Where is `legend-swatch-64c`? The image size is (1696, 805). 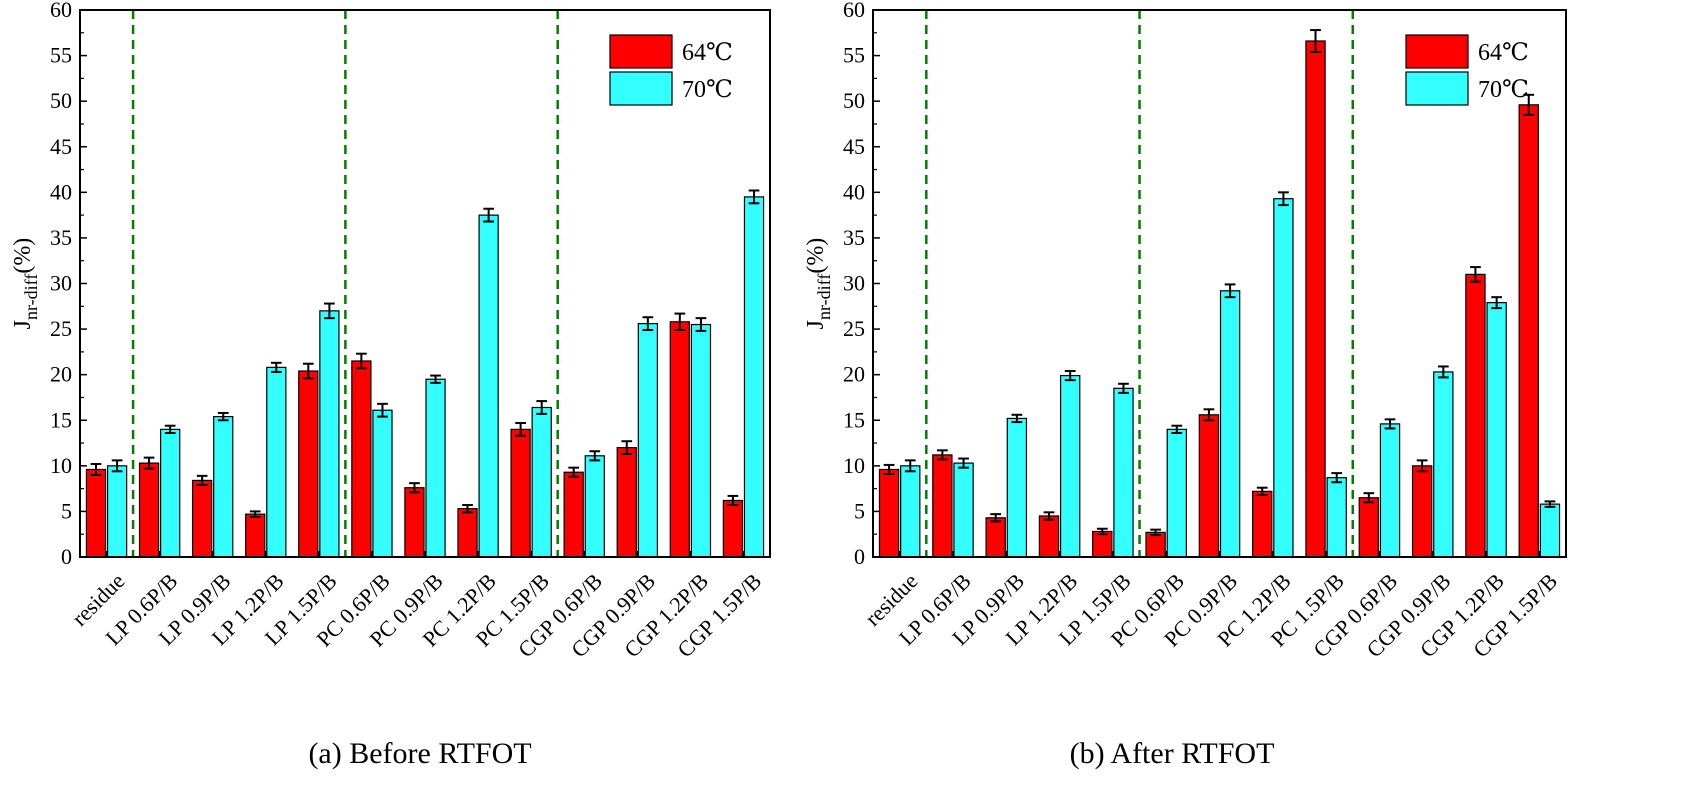 legend-swatch-64c is located at coordinates (1437, 51).